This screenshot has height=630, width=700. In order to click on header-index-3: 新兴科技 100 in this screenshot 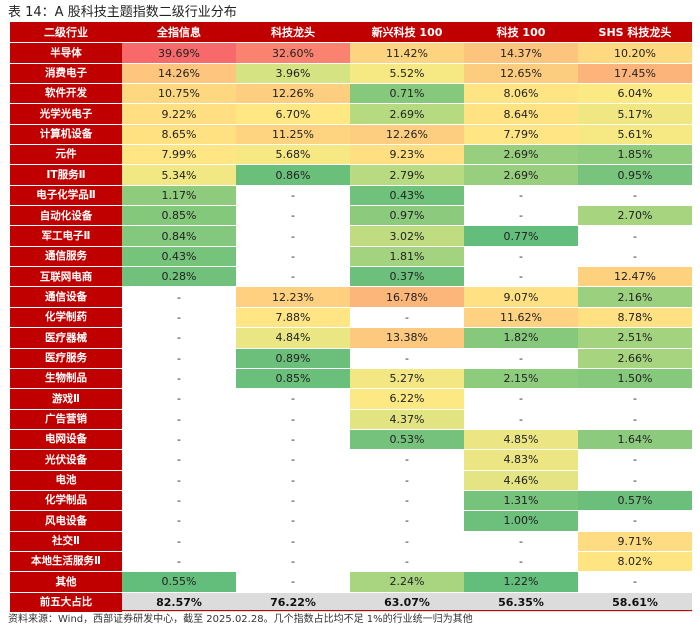, I will do `click(407, 33)`.